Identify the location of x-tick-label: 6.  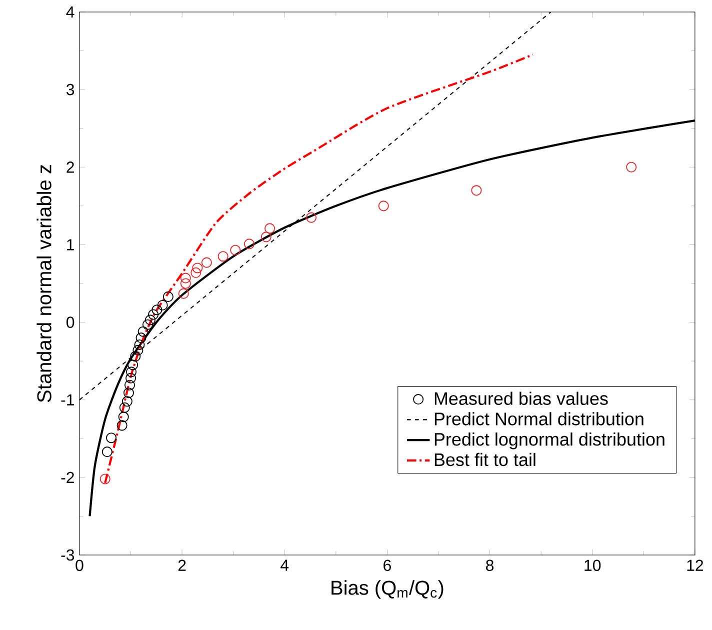
(387, 566).